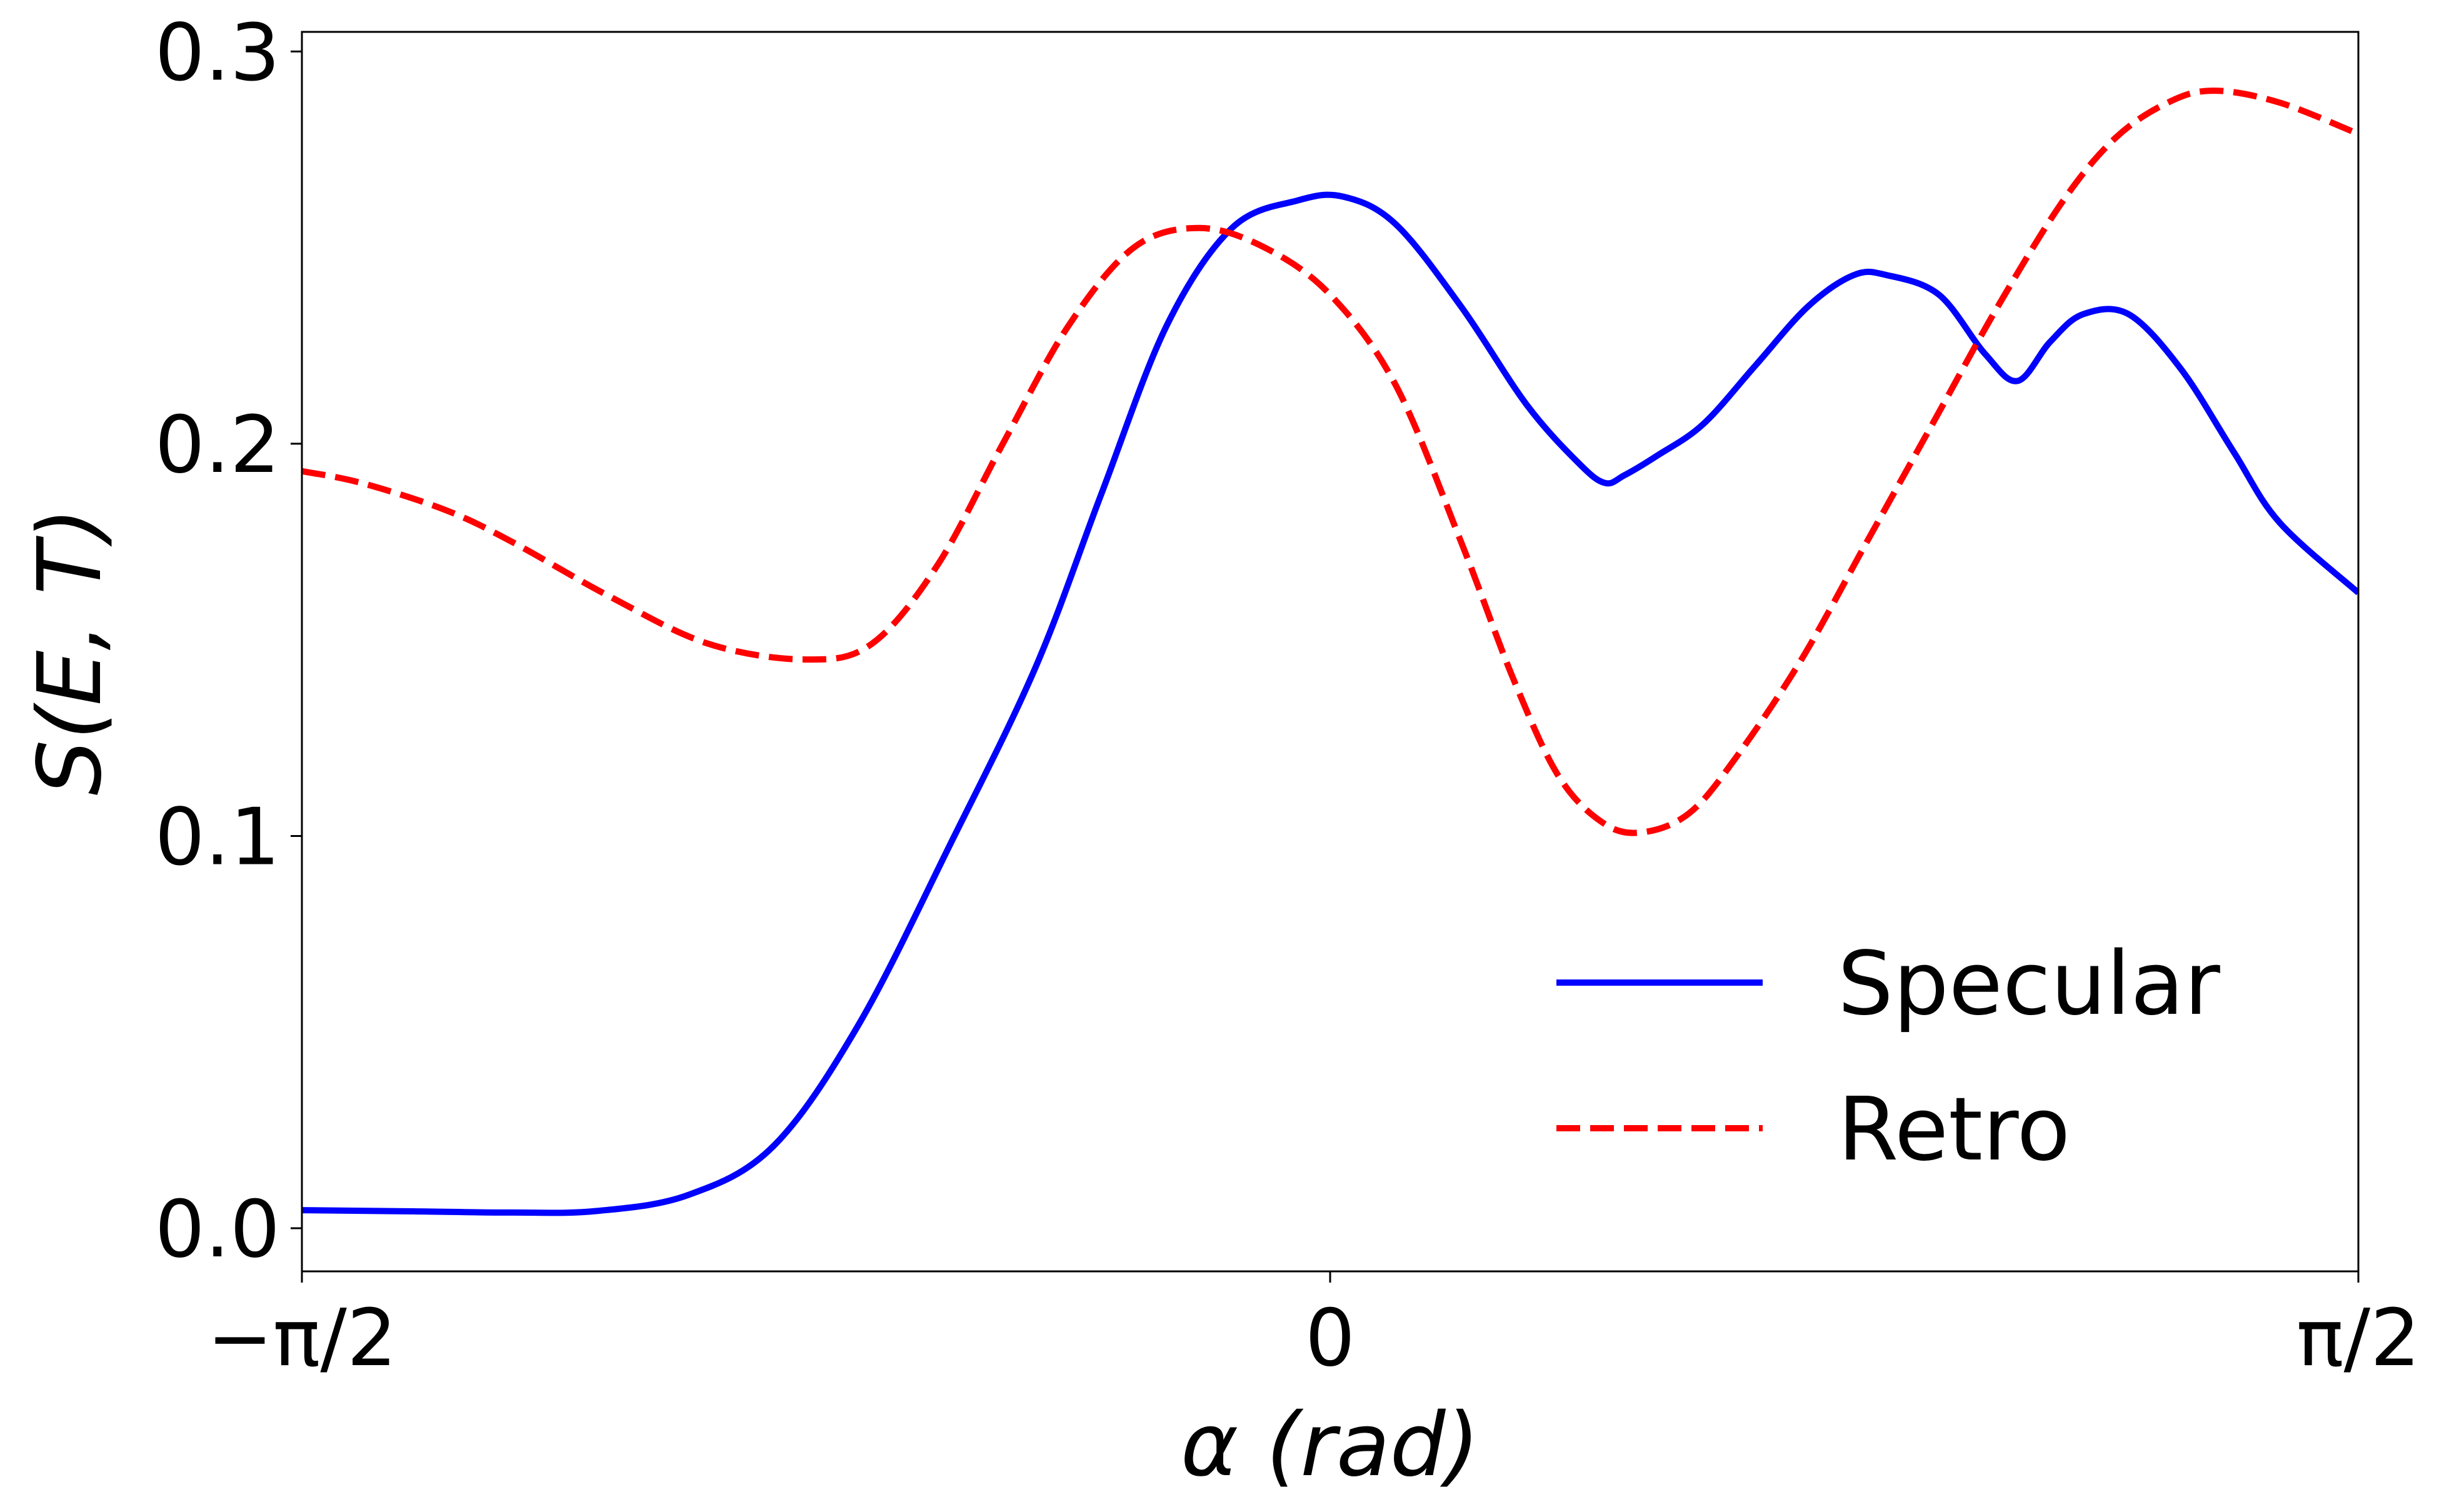 The width and height of the screenshot is (2449, 1512). What do you see at coordinates (217, 445) in the screenshot?
I see `y-tick-label: 0.2` at bounding box center [217, 445].